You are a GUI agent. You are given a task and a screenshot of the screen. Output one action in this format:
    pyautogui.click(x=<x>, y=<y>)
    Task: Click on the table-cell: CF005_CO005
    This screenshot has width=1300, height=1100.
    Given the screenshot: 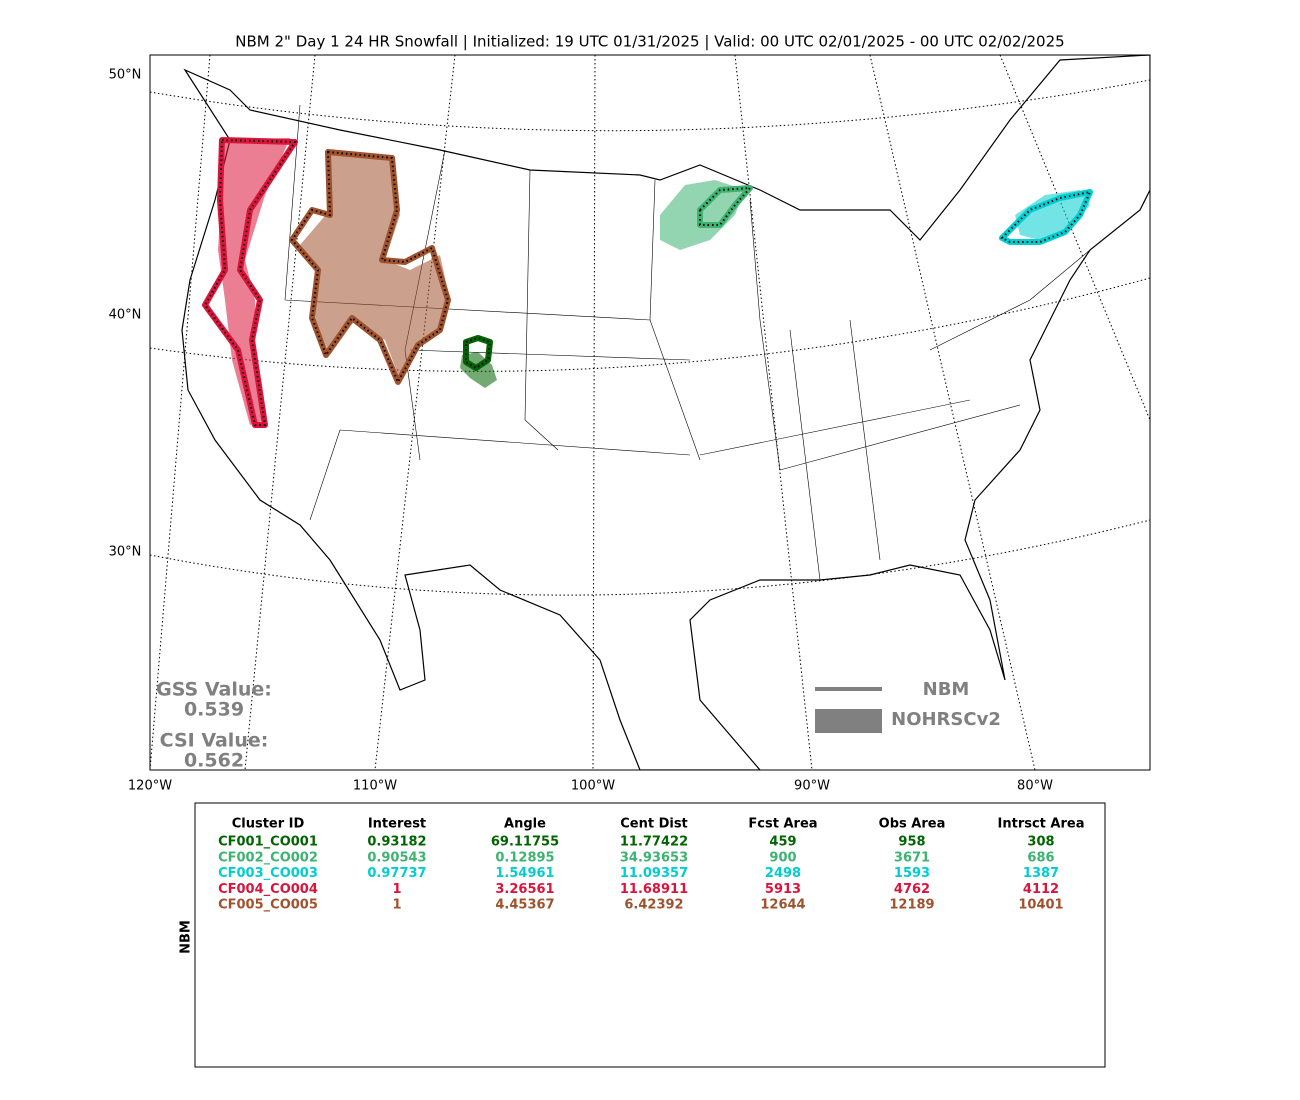 What is the action you would take?
    pyautogui.click(x=268, y=905)
    